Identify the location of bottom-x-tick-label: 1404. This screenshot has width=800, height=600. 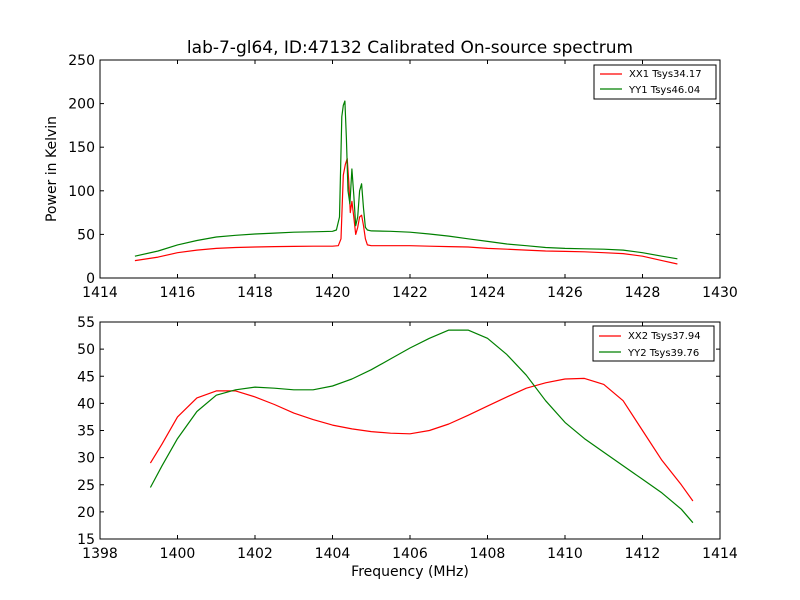
(333, 554).